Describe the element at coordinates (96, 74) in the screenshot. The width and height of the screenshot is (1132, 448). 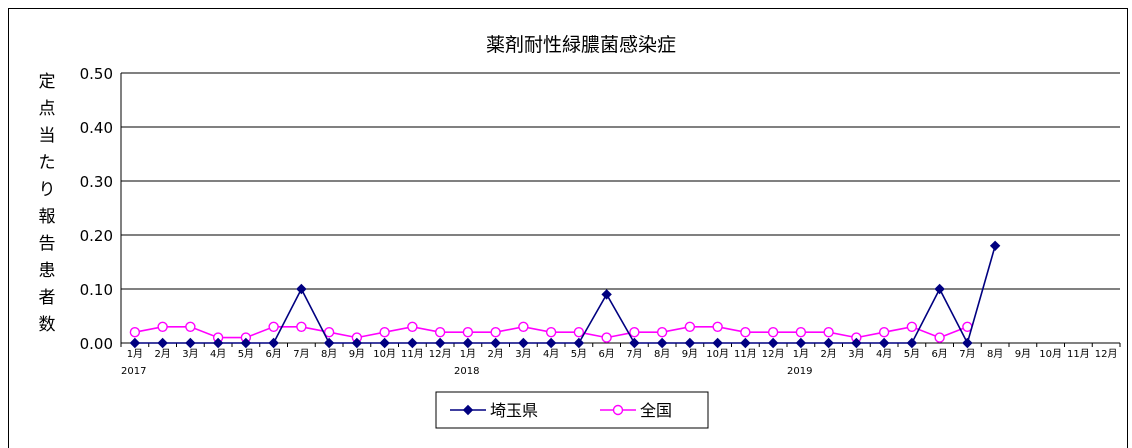
I see `y-tick-label: 0.50` at that location.